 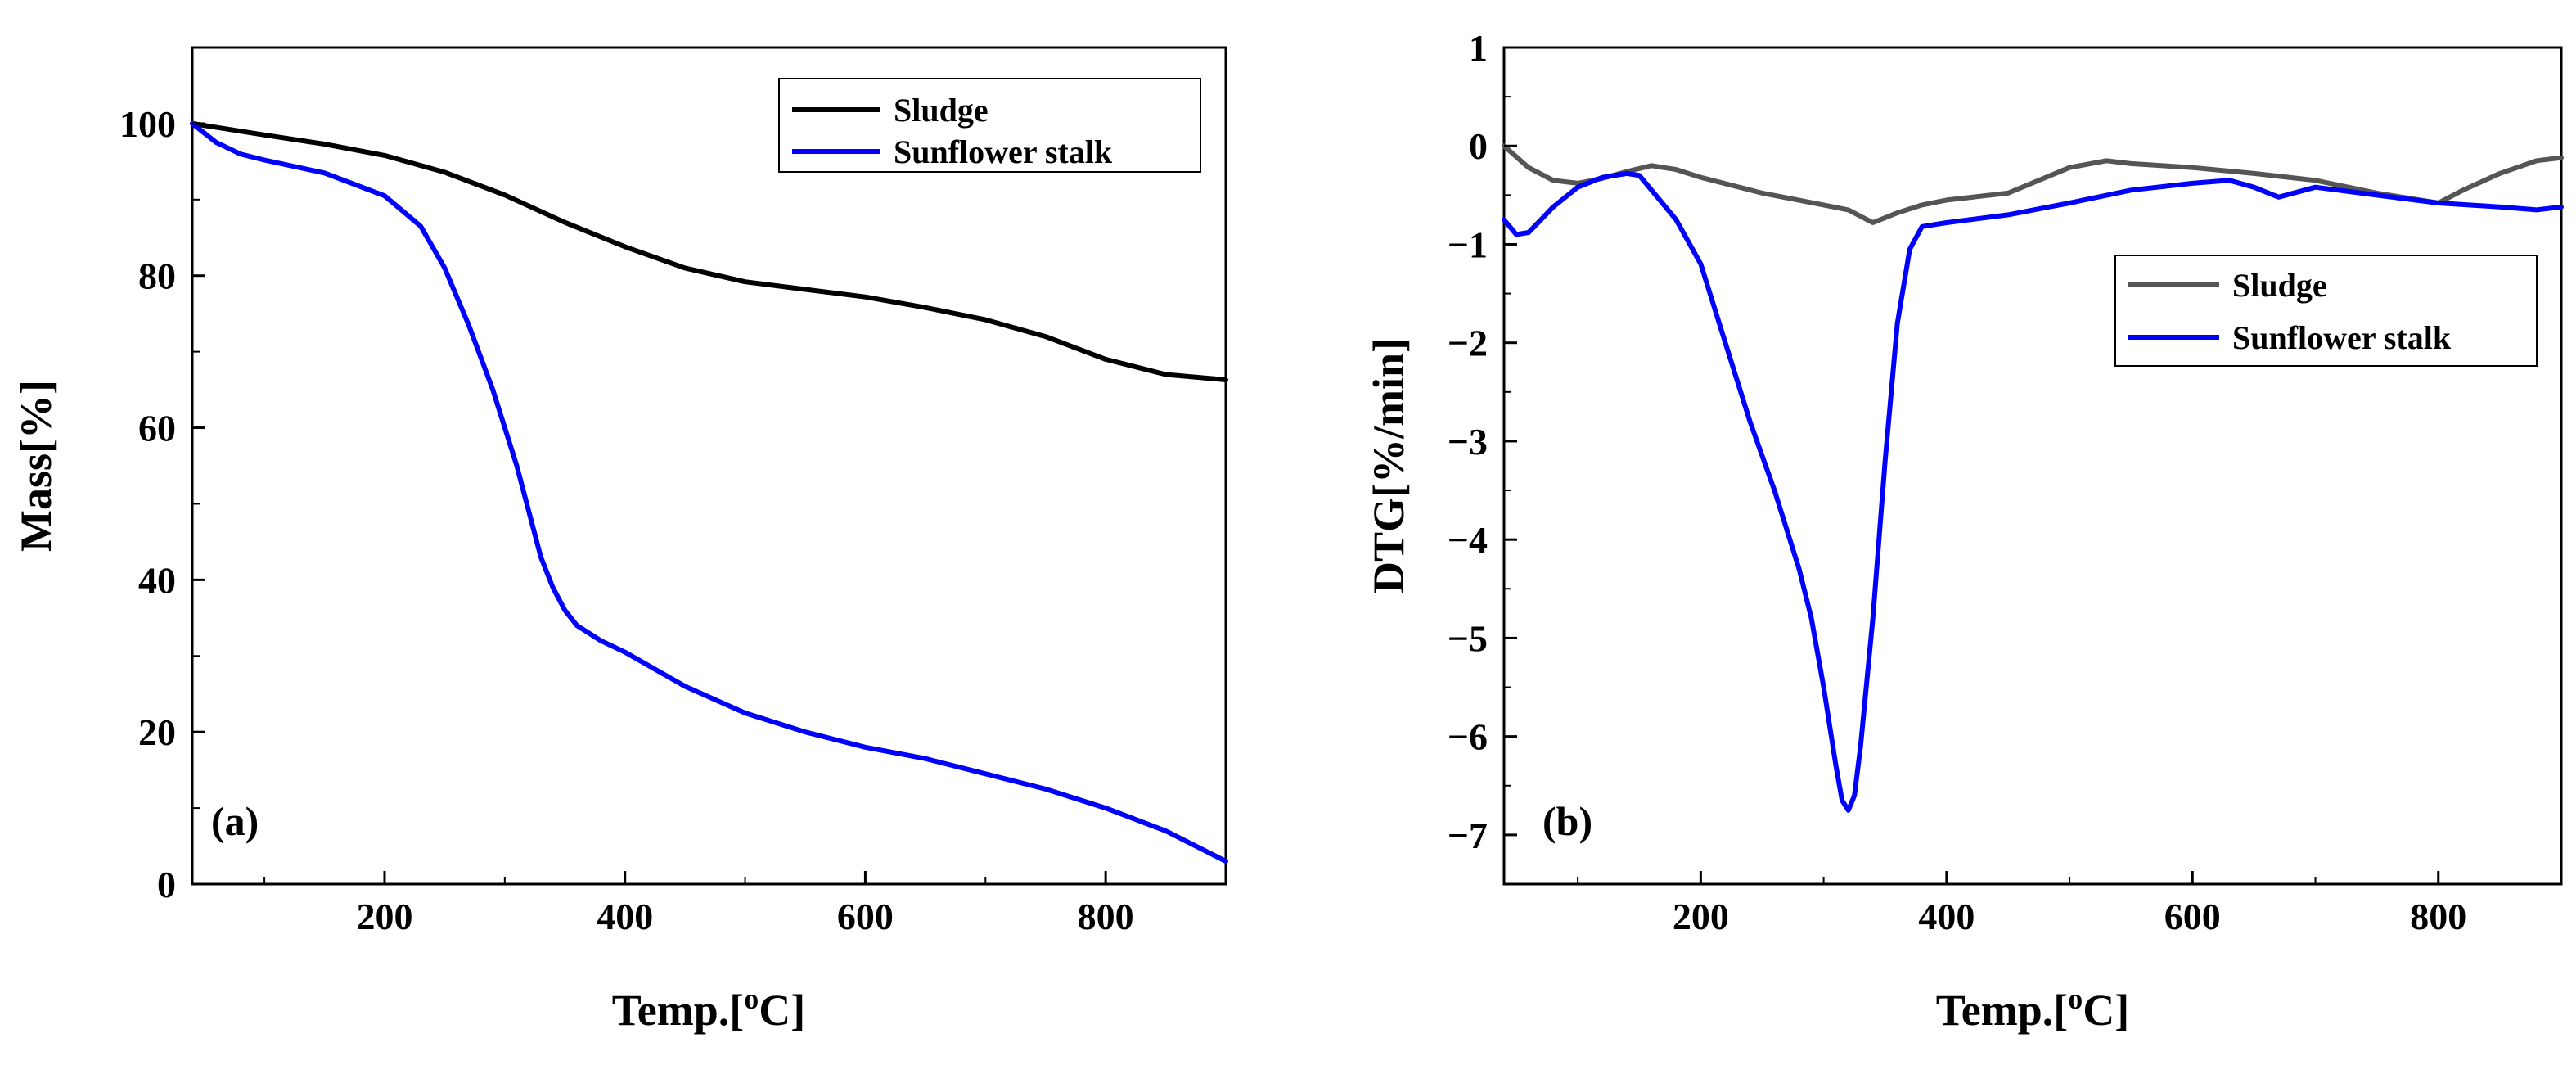 What do you see at coordinates (865, 917) in the screenshot?
I see `mass-chart-x-tick-label: 600` at bounding box center [865, 917].